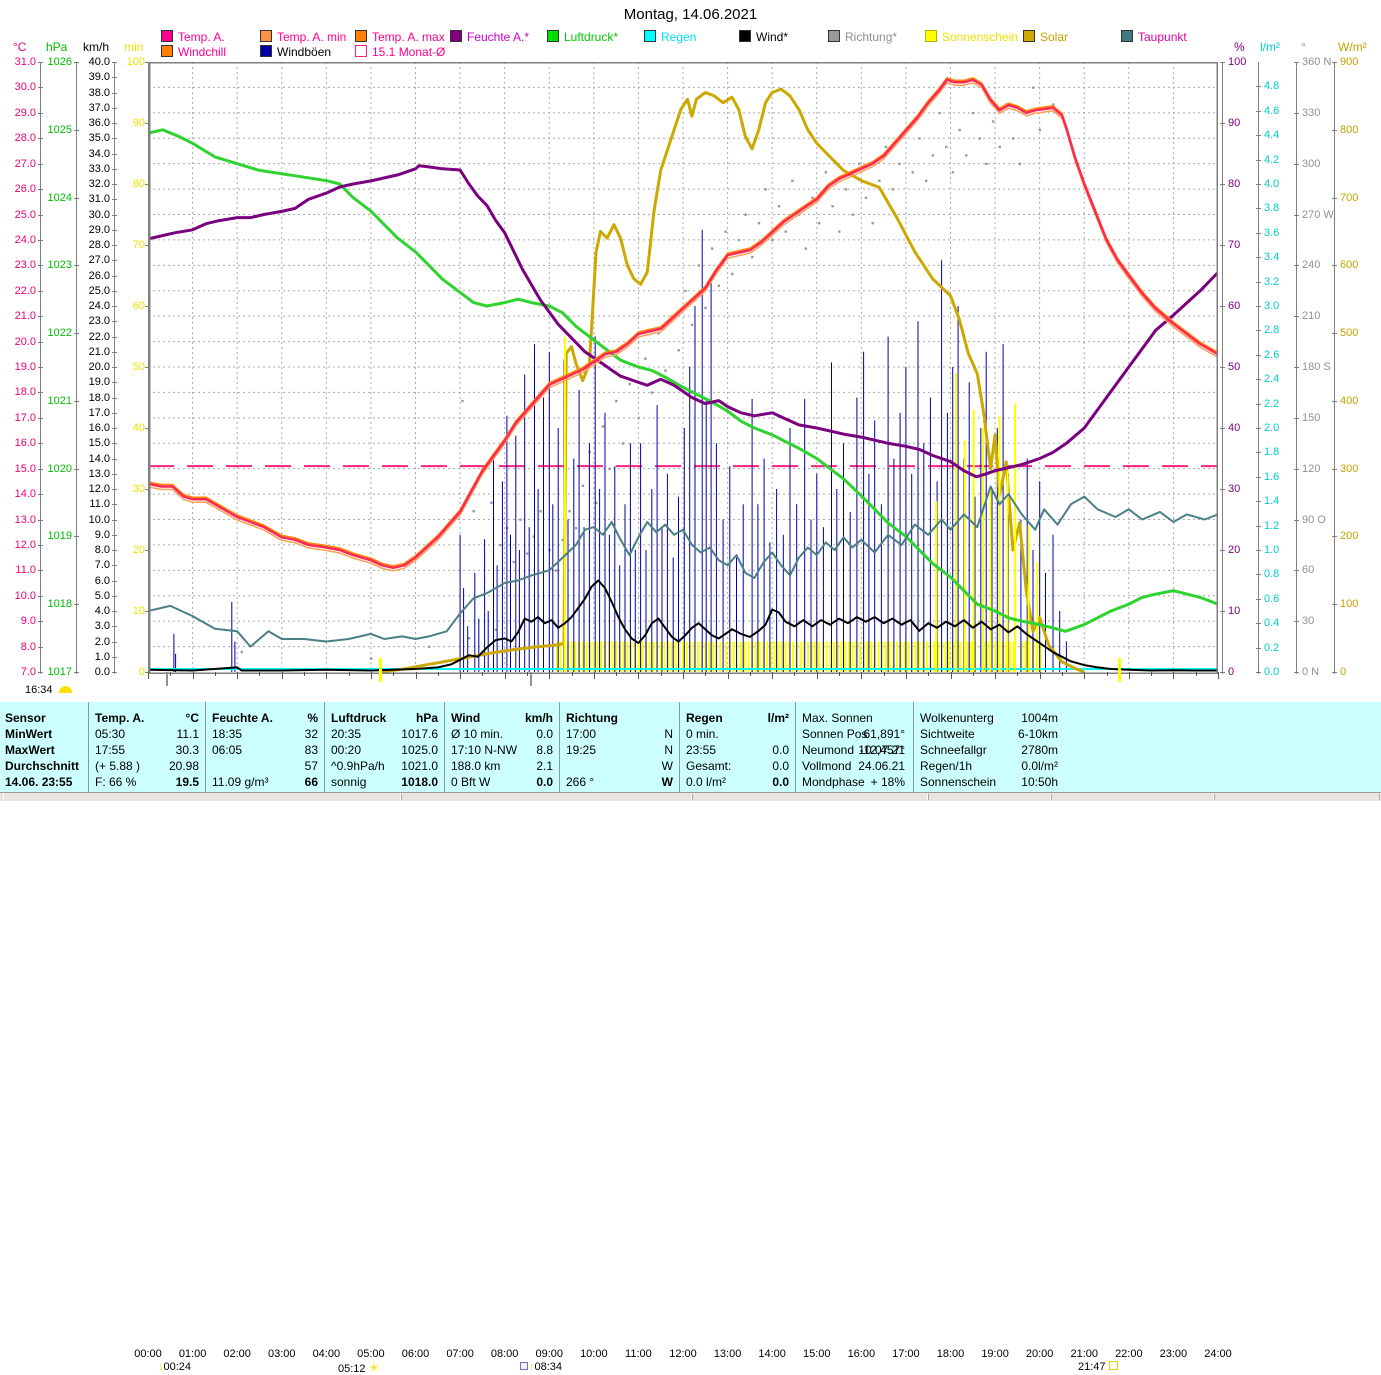  I want to click on table-row: 20:35 1017.6, so click(384, 734).